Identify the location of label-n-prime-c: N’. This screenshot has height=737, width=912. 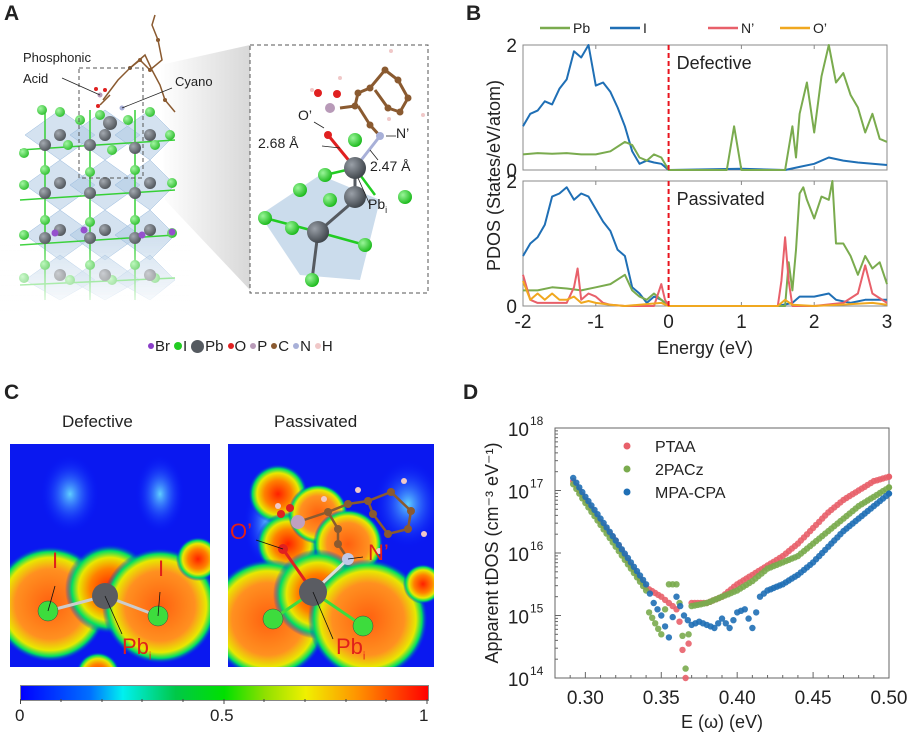
(378, 552).